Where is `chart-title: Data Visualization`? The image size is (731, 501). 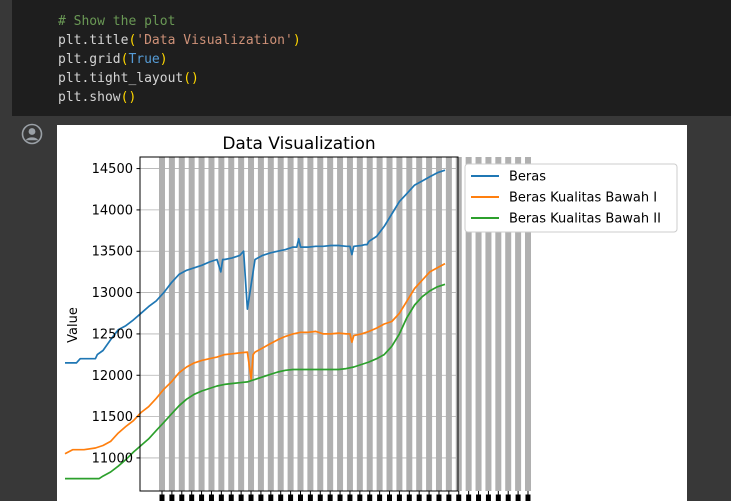
chart-title: Data Visualization is located at coordinates (298, 144).